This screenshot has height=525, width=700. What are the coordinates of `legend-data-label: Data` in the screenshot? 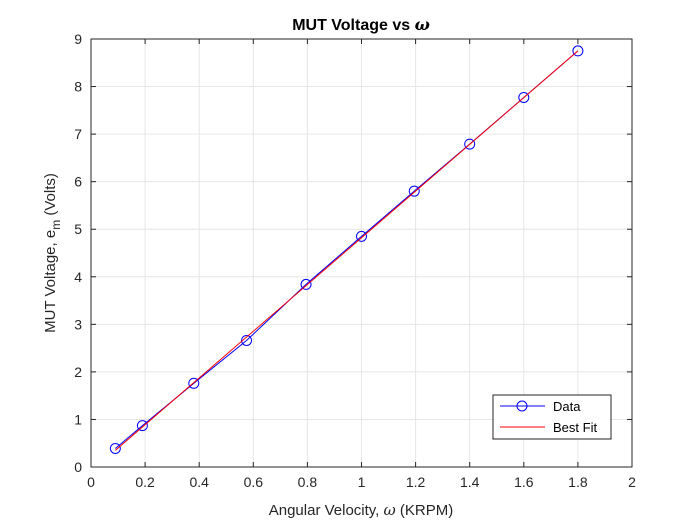 It's located at (567, 406).